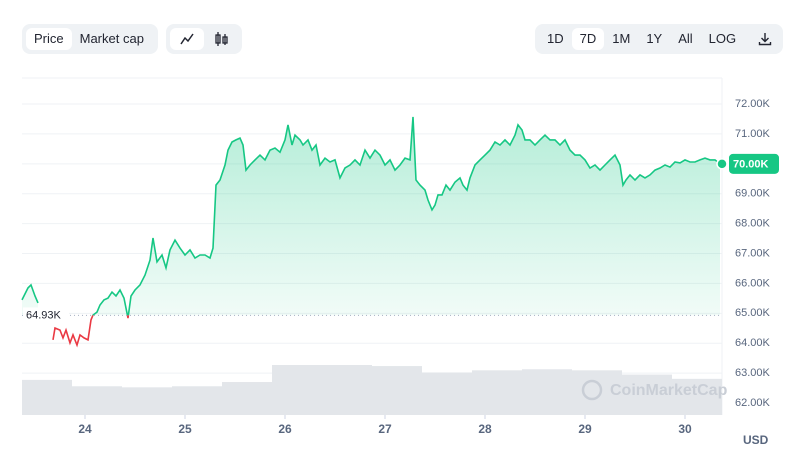 The height and width of the screenshot is (473, 800). Describe the element at coordinates (669, 390) in the screenshot. I see `watermark: CoinMarketCap` at that location.